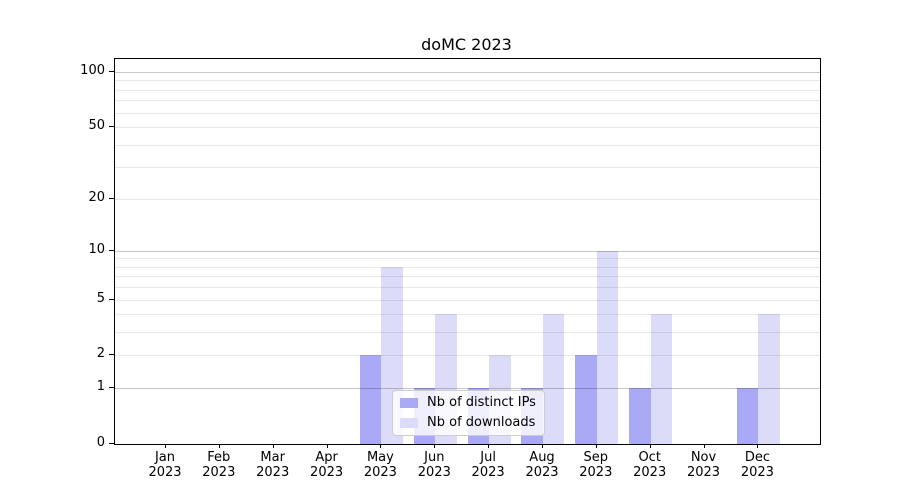  Describe the element at coordinates (468, 413) in the screenshot. I see `legend: Nb of distinct IPs Nb of downloads` at that location.